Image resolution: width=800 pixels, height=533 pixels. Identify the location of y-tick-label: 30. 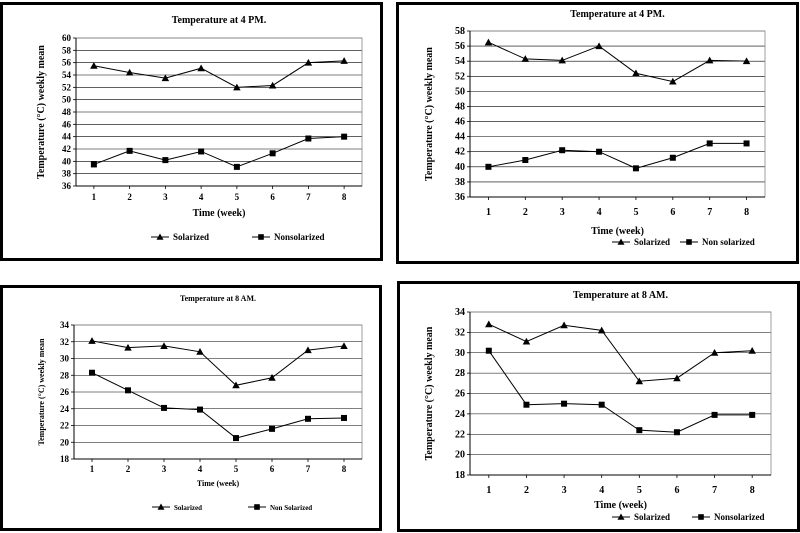
(460, 353).